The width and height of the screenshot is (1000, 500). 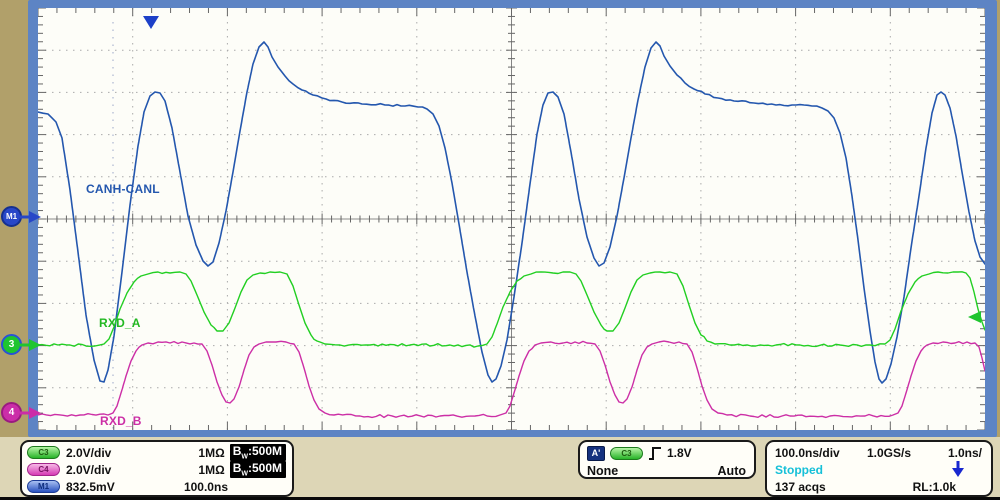 I want to click on trace-label-rxd-b: RXD_B, so click(x=121, y=421).